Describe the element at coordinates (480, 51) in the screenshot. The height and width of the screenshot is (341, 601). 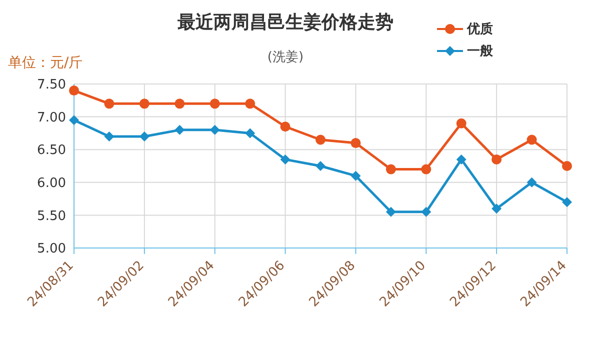
I see `legend-label: 一般` at that location.